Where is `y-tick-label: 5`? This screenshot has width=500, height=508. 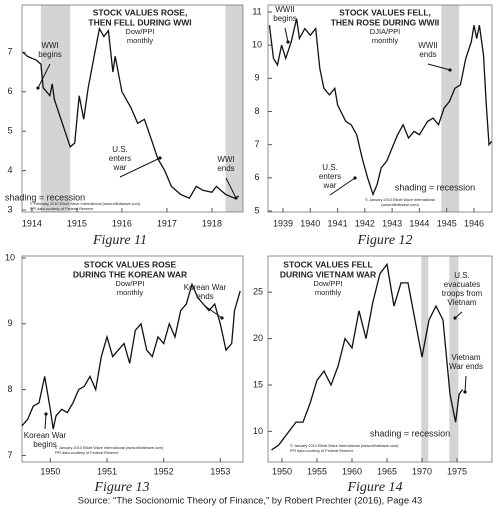
y-tick-label: 5 is located at coordinates (256, 210).